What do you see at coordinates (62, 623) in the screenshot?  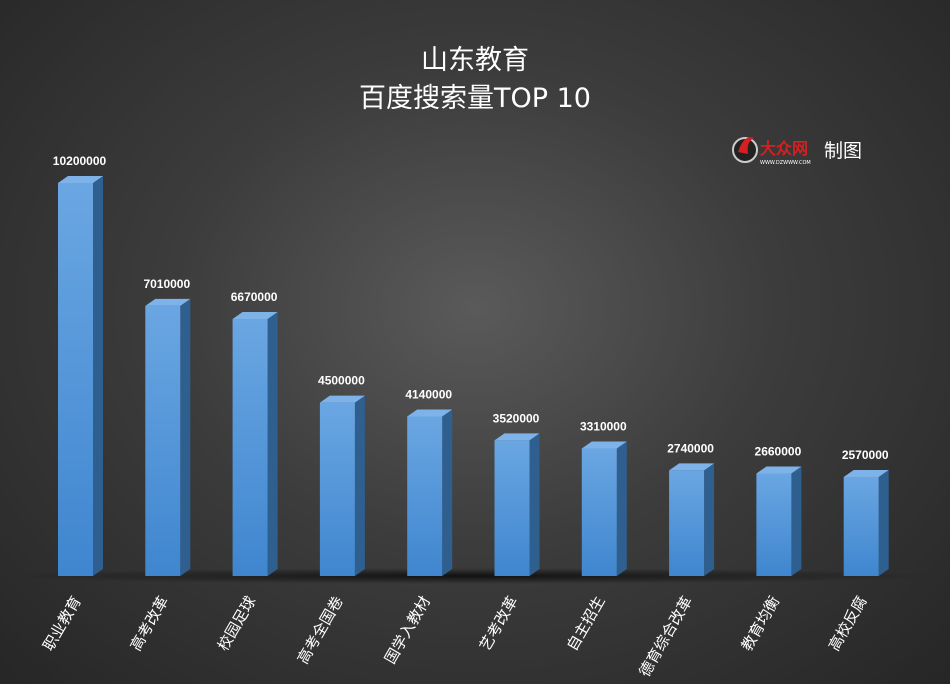 I see `x-tick-label: 职业教育` at bounding box center [62, 623].